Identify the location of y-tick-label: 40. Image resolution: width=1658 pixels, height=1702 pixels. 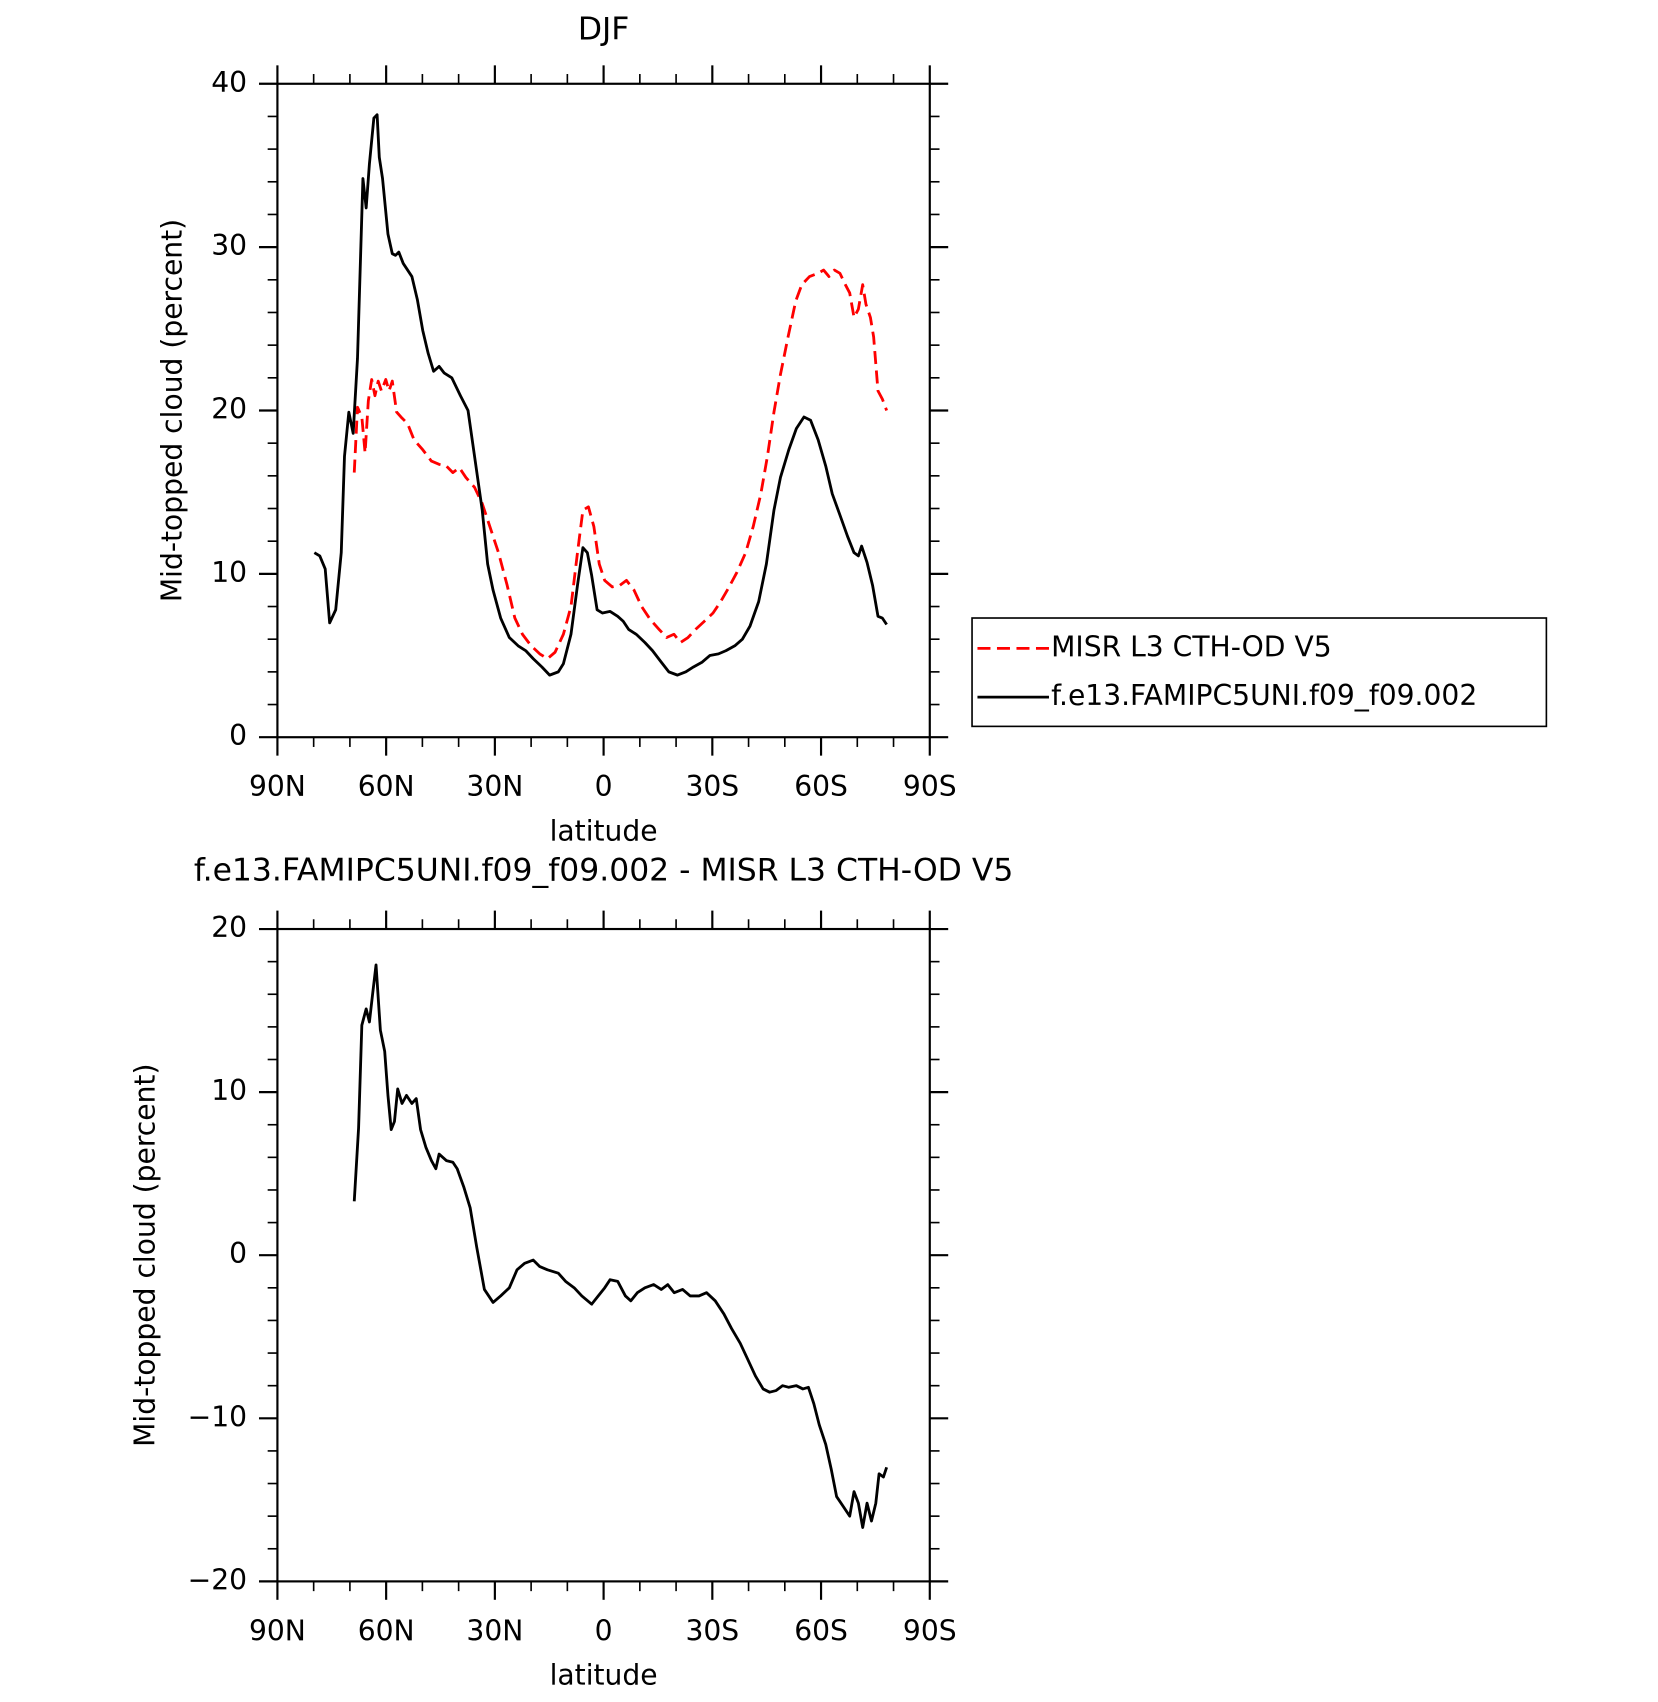
(229, 82).